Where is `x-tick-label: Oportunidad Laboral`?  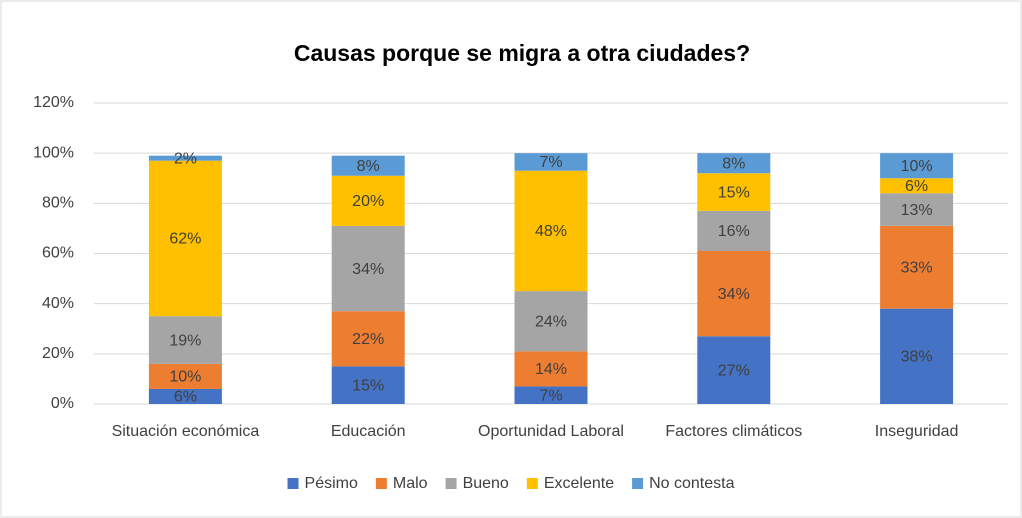 x-tick-label: Oportunidad Laboral is located at coordinates (551, 431).